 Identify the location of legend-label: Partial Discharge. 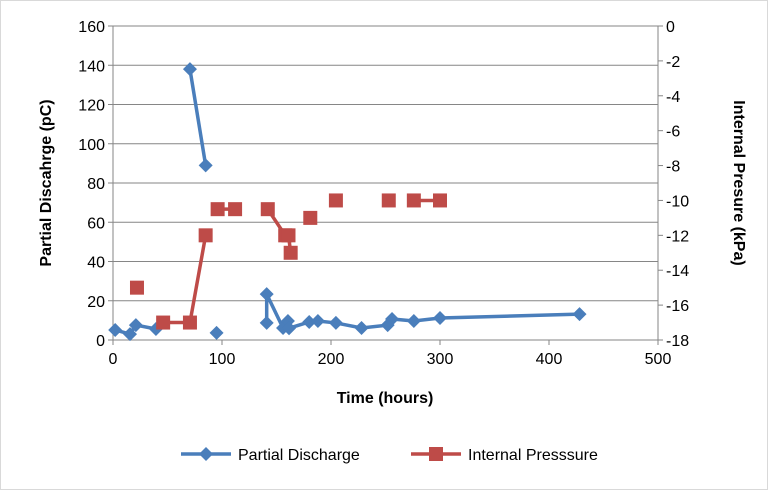
(299, 455).